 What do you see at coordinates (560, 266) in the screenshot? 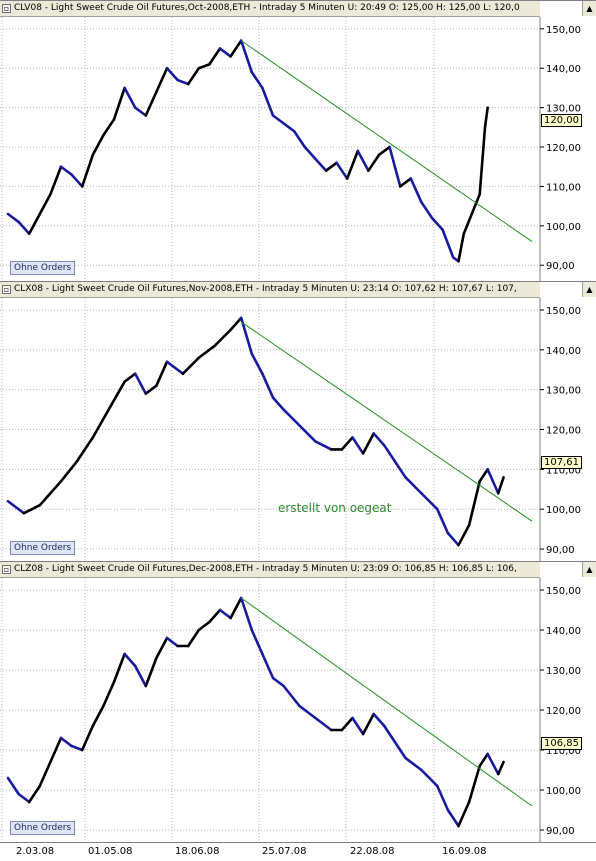
I see `y-tick-label: 90,00` at bounding box center [560, 266].